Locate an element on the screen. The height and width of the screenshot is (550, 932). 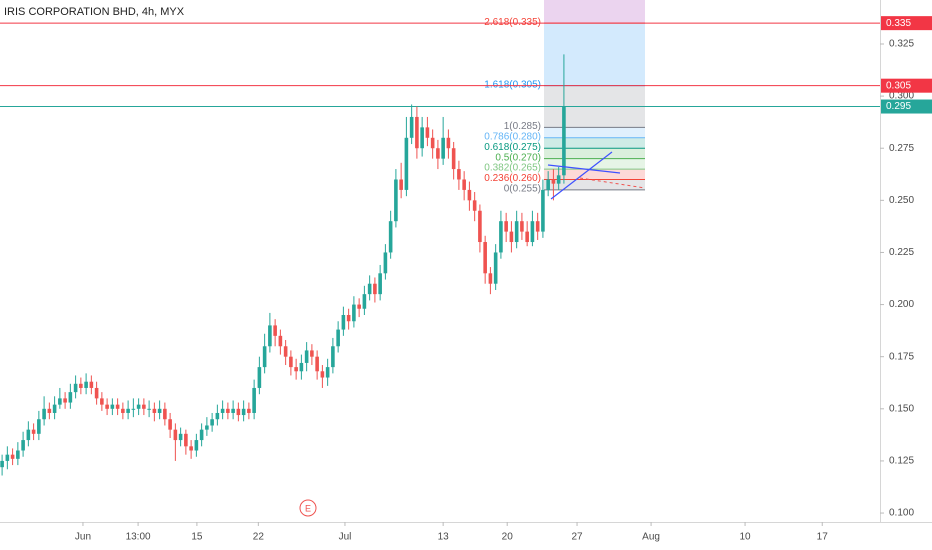
price-label: 0.295 is located at coordinates (898, 106).